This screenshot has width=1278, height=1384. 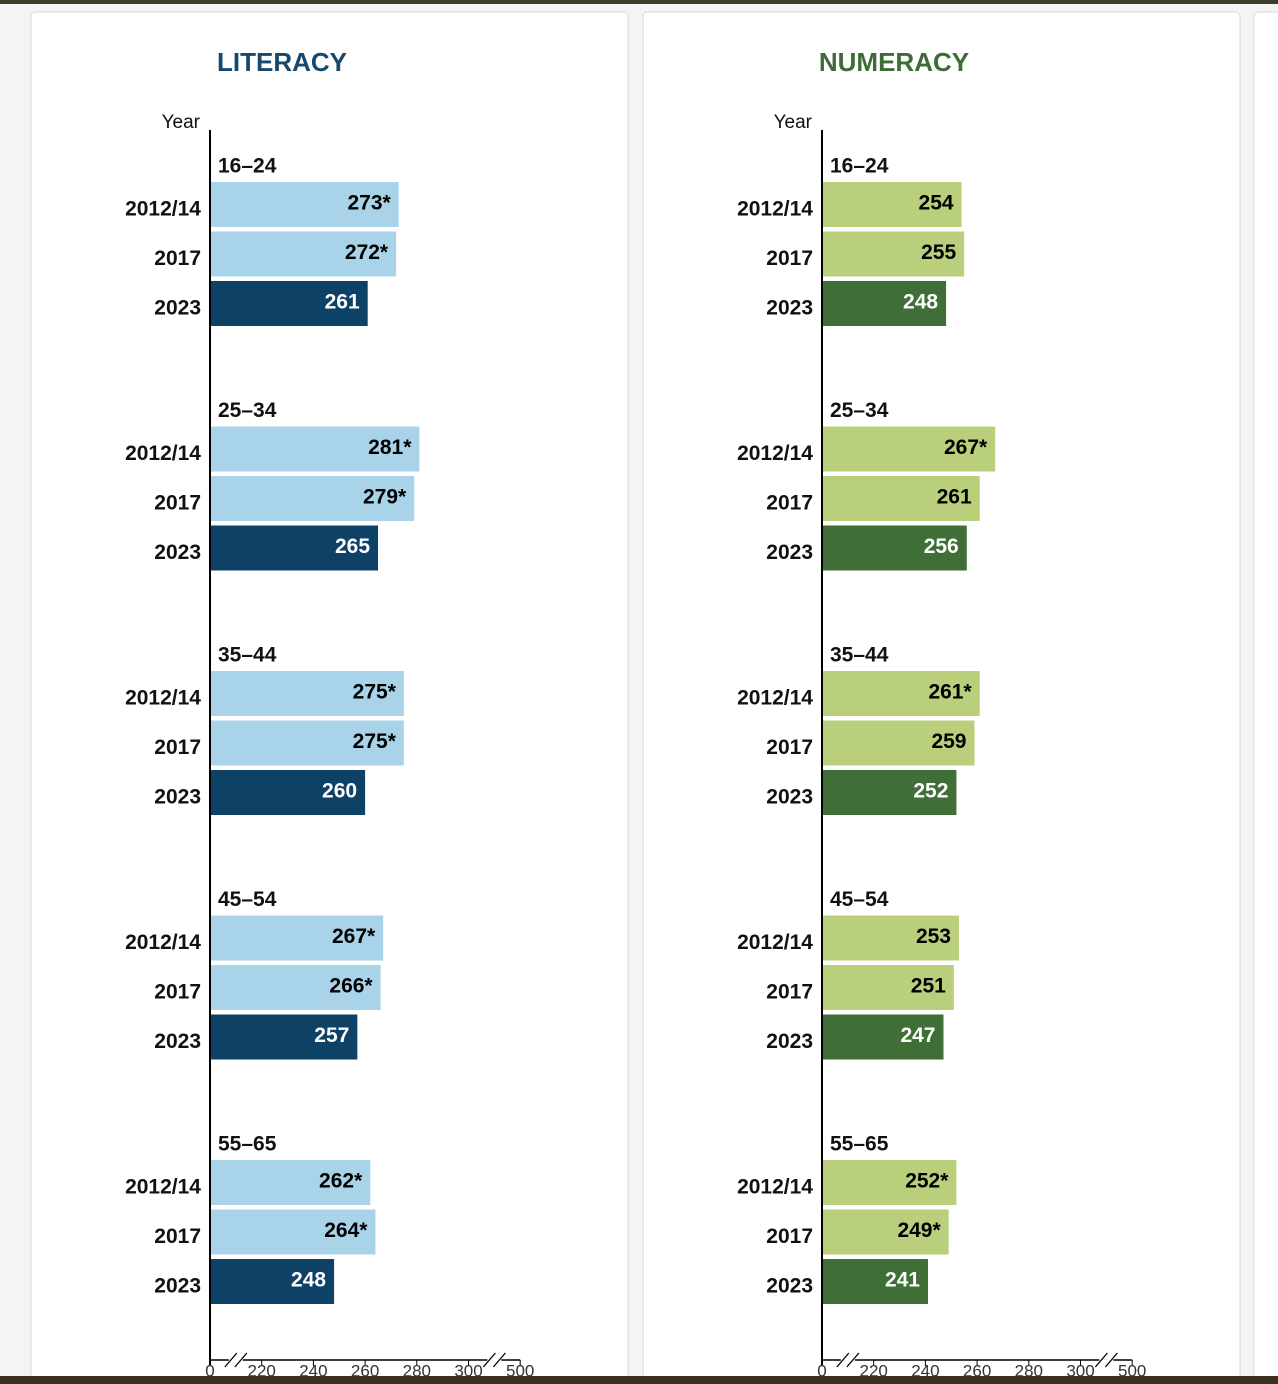 What do you see at coordinates (919, 1230) in the screenshot?
I see `value-label: 249*` at bounding box center [919, 1230].